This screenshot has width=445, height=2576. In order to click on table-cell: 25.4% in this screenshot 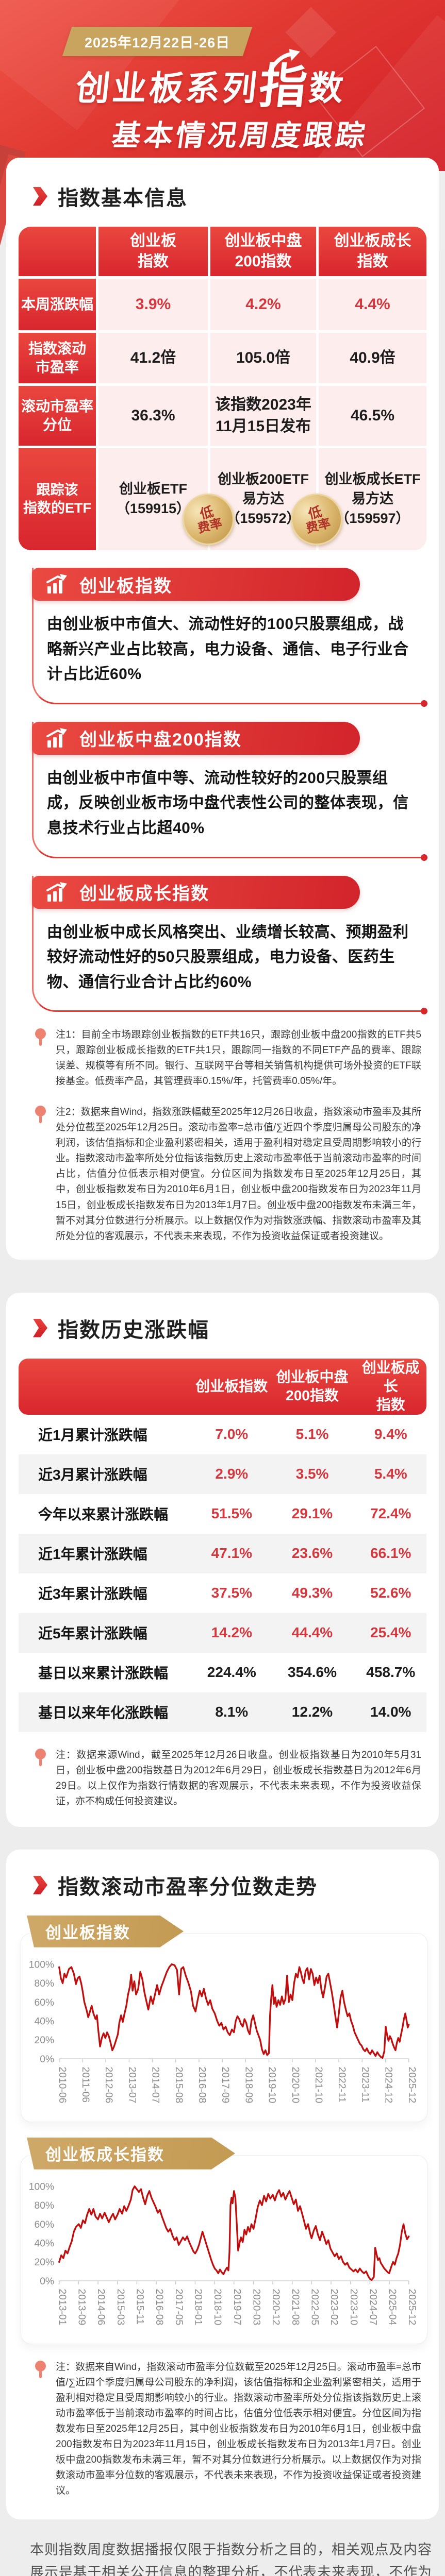, I will do `click(391, 1632)`.